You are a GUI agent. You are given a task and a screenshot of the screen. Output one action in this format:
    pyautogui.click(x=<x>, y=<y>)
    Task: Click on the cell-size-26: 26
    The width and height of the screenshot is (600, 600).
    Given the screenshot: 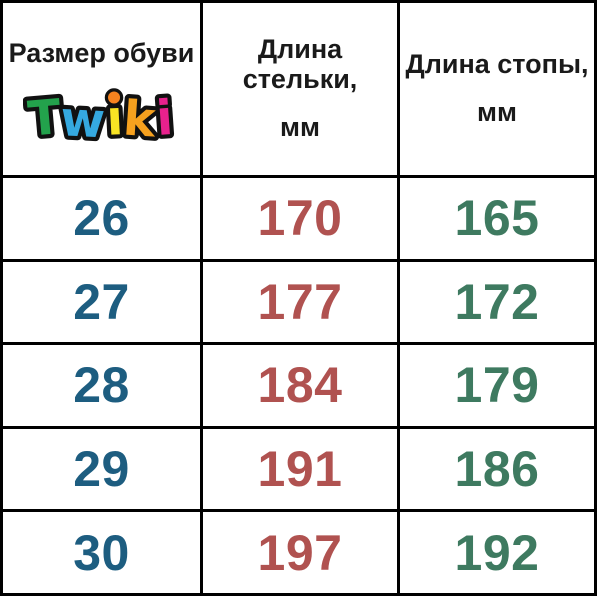 What is the action you would take?
    pyautogui.click(x=101, y=217)
    